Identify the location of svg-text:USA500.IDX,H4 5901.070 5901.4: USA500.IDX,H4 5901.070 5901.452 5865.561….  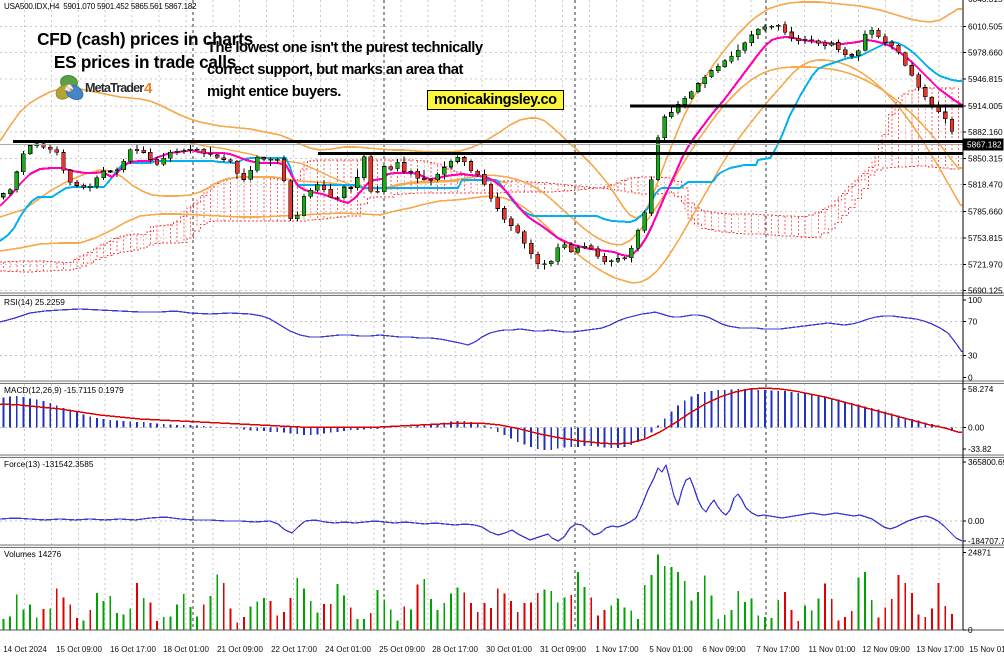
(100, 6).